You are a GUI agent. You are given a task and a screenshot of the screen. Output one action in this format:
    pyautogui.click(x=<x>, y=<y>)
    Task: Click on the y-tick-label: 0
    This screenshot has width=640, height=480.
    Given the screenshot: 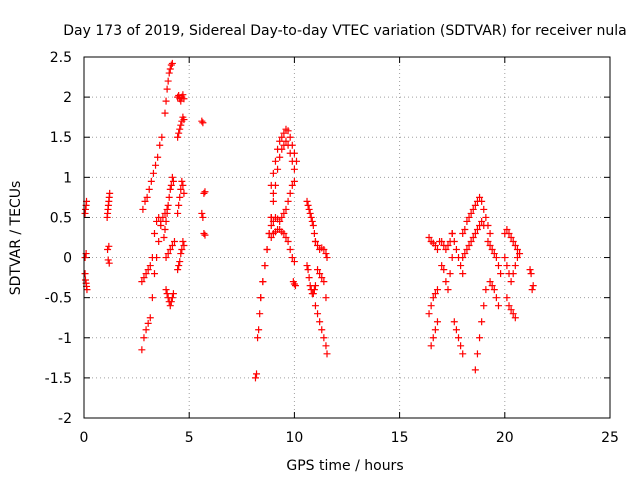 What is the action you would take?
    pyautogui.click(x=67, y=259)
    